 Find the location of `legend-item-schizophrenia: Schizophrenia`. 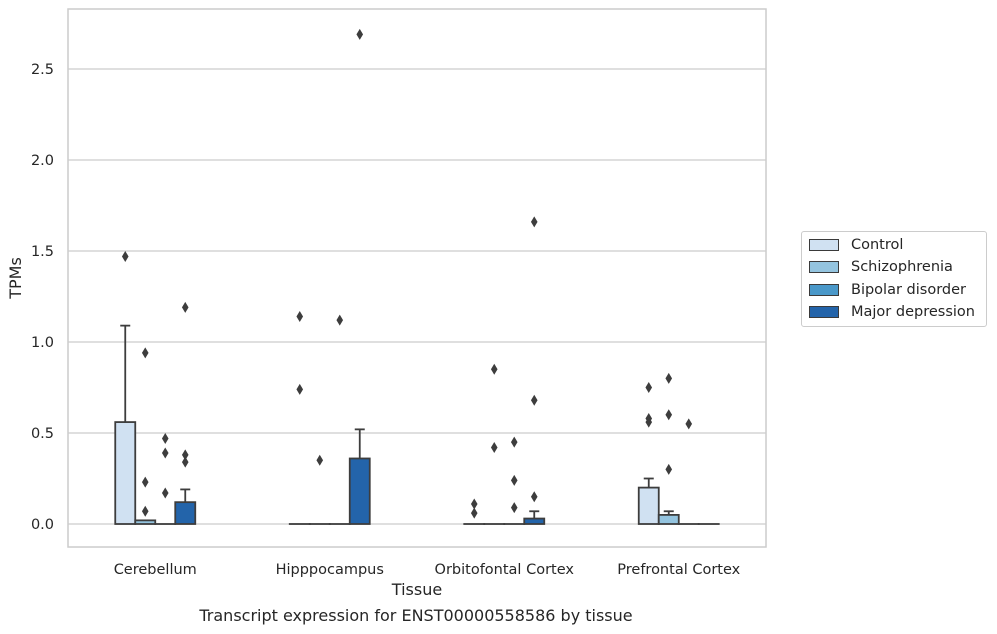

legend-item-schizophrenia: Schizophrenia is located at coordinates (881, 267).